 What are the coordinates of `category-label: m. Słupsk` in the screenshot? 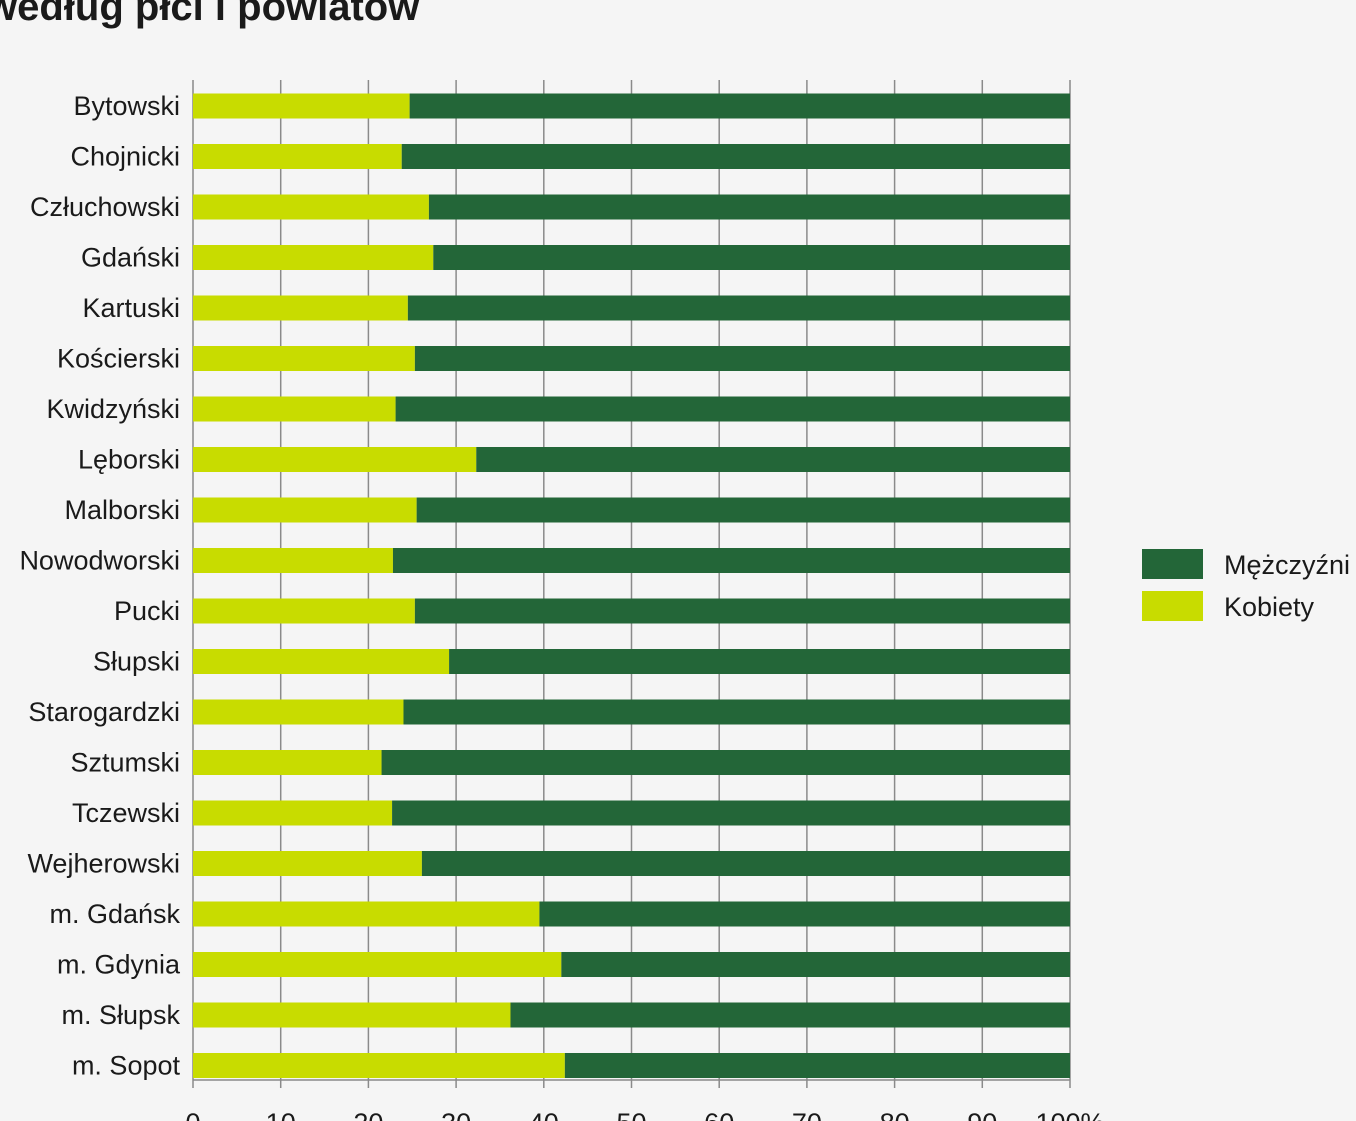 It's located at (120, 1015).